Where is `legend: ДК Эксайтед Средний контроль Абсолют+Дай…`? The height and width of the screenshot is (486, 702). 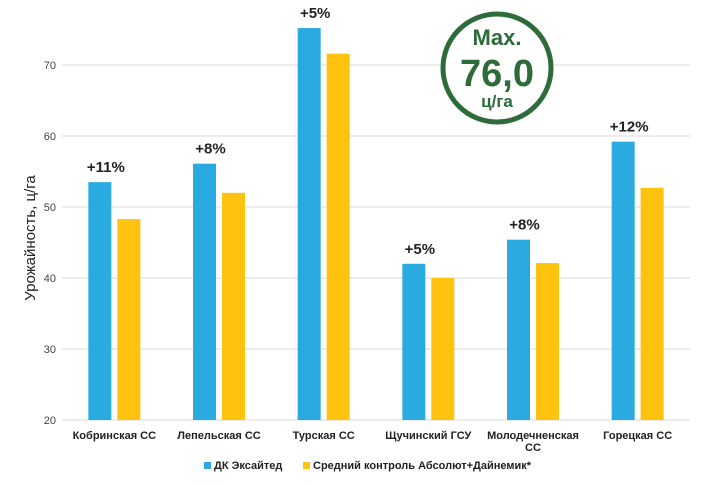
legend: ДК Эксайтед Средний контроль Абсолют+Дай… is located at coordinates (368, 466).